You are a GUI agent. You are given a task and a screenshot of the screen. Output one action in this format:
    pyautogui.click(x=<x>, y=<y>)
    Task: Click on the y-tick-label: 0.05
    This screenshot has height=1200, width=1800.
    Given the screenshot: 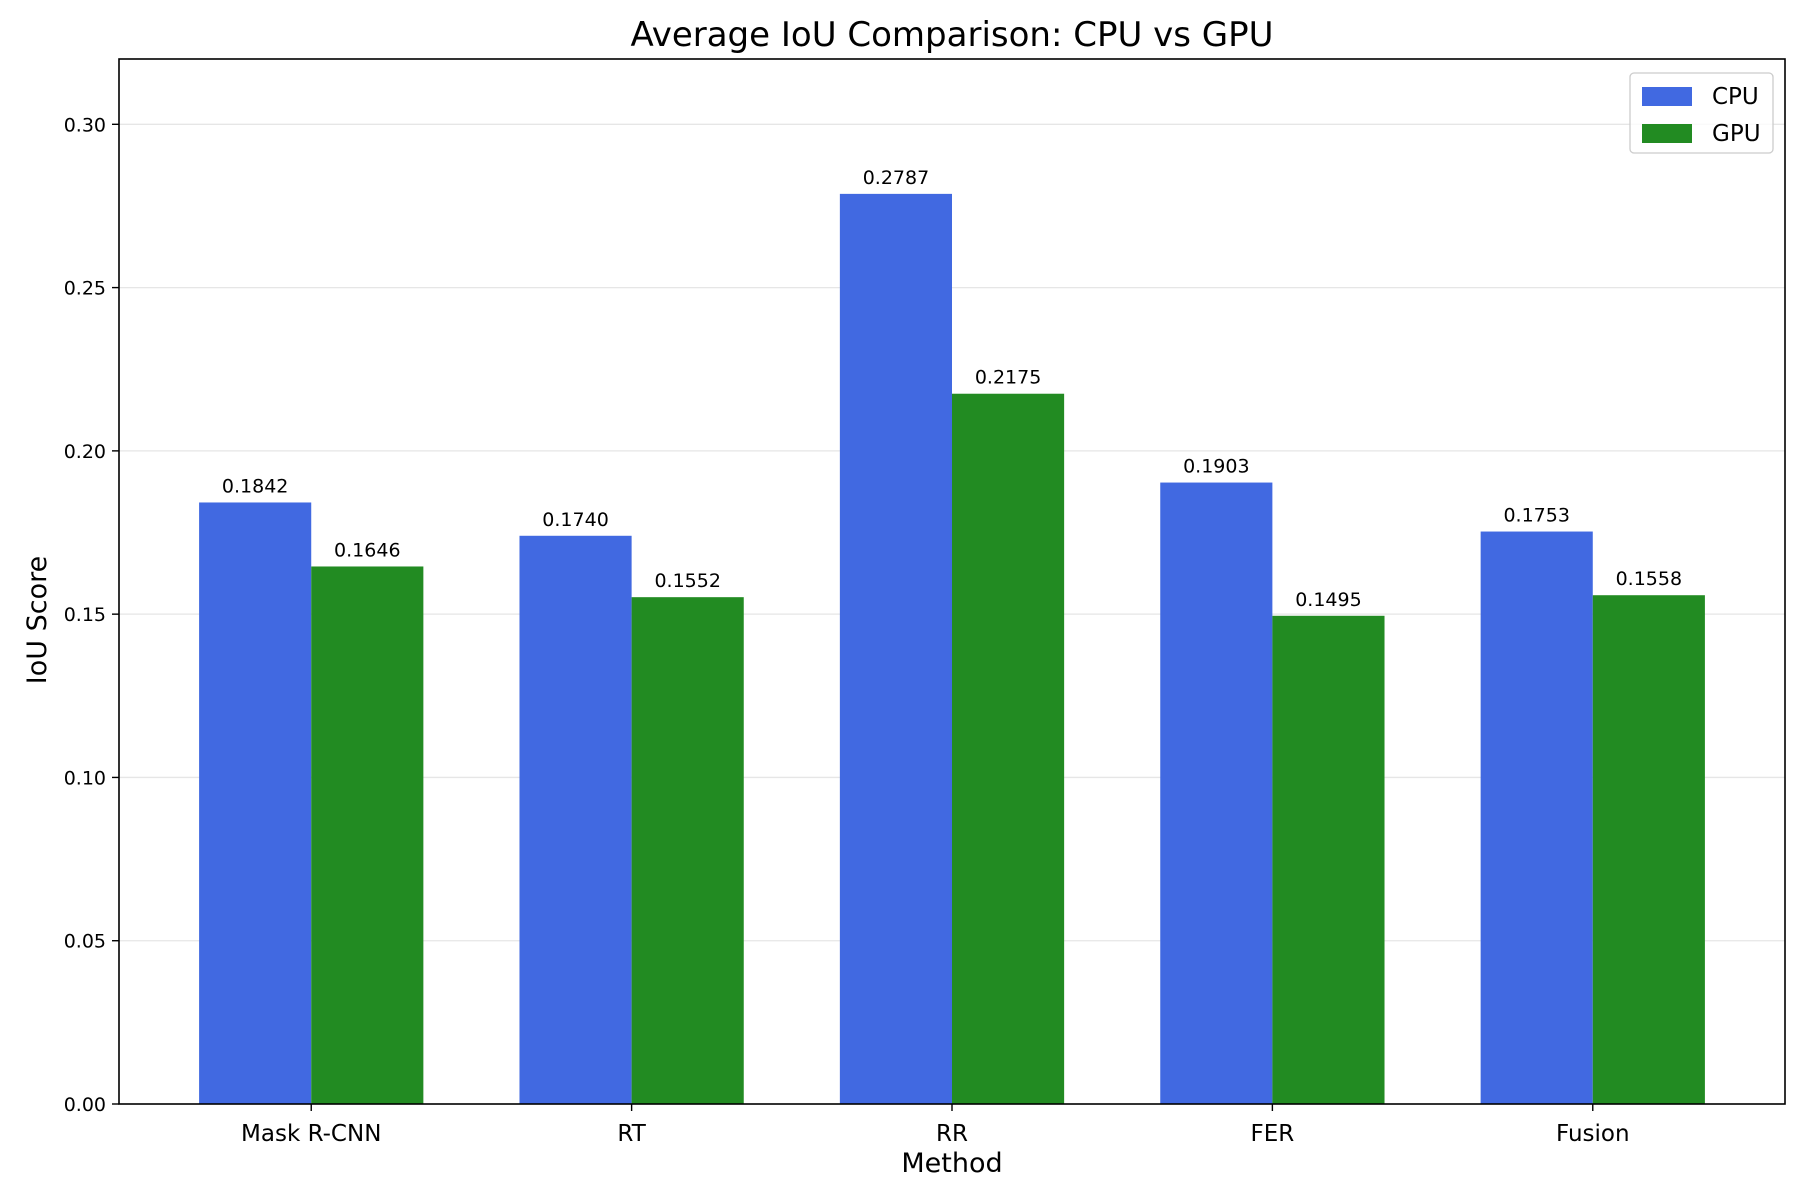 What is the action you would take?
    pyautogui.click(x=85, y=942)
    